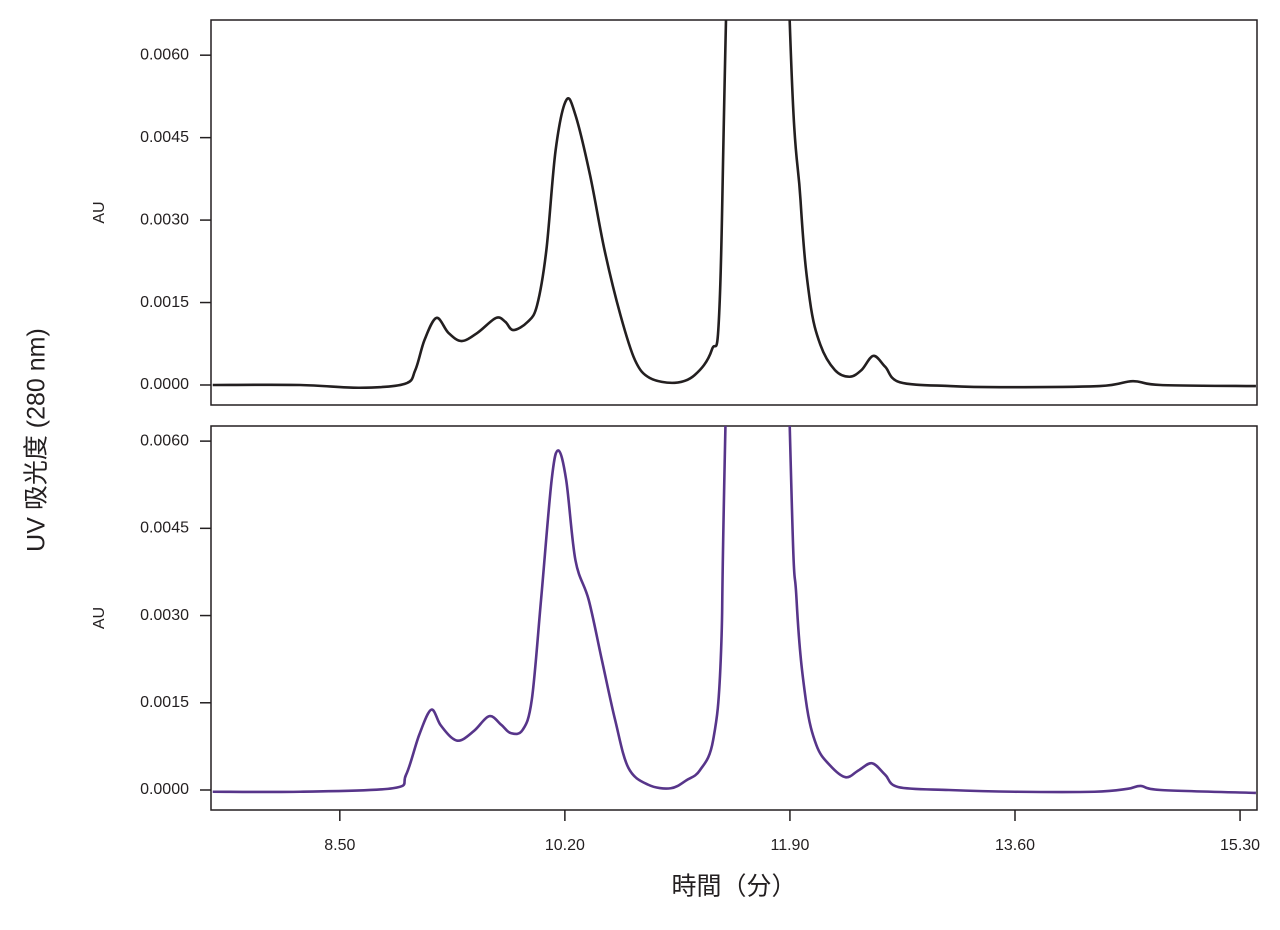 This screenshot has width=1280, height=930. Describe the element at coordinates (790, 845) in the screenshot. I see `x-tick-label: 11.90` at that location.